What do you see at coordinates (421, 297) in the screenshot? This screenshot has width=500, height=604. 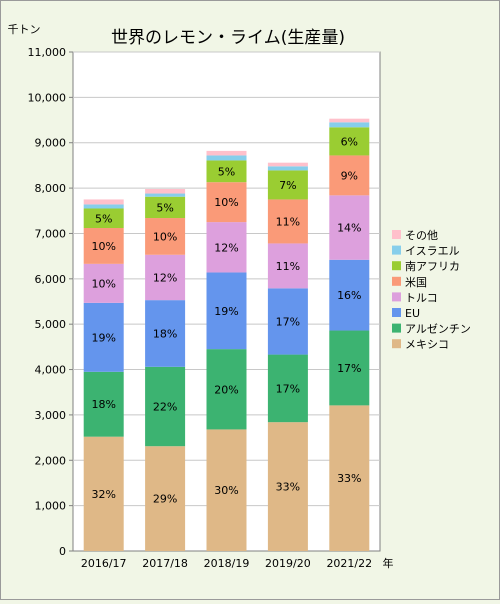 I see `legend-entry: トルコ` at bounding box center [421, 297].